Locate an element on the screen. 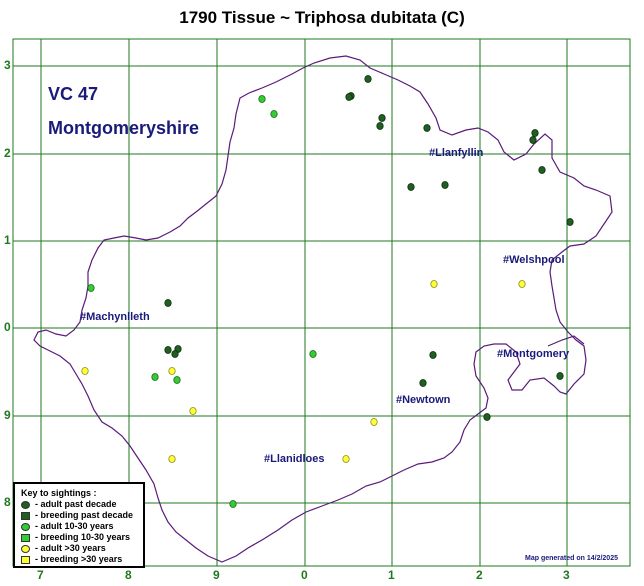 The image size is (644, 586). grid-label-bottom: 2 is located at coordinates (479, 575).